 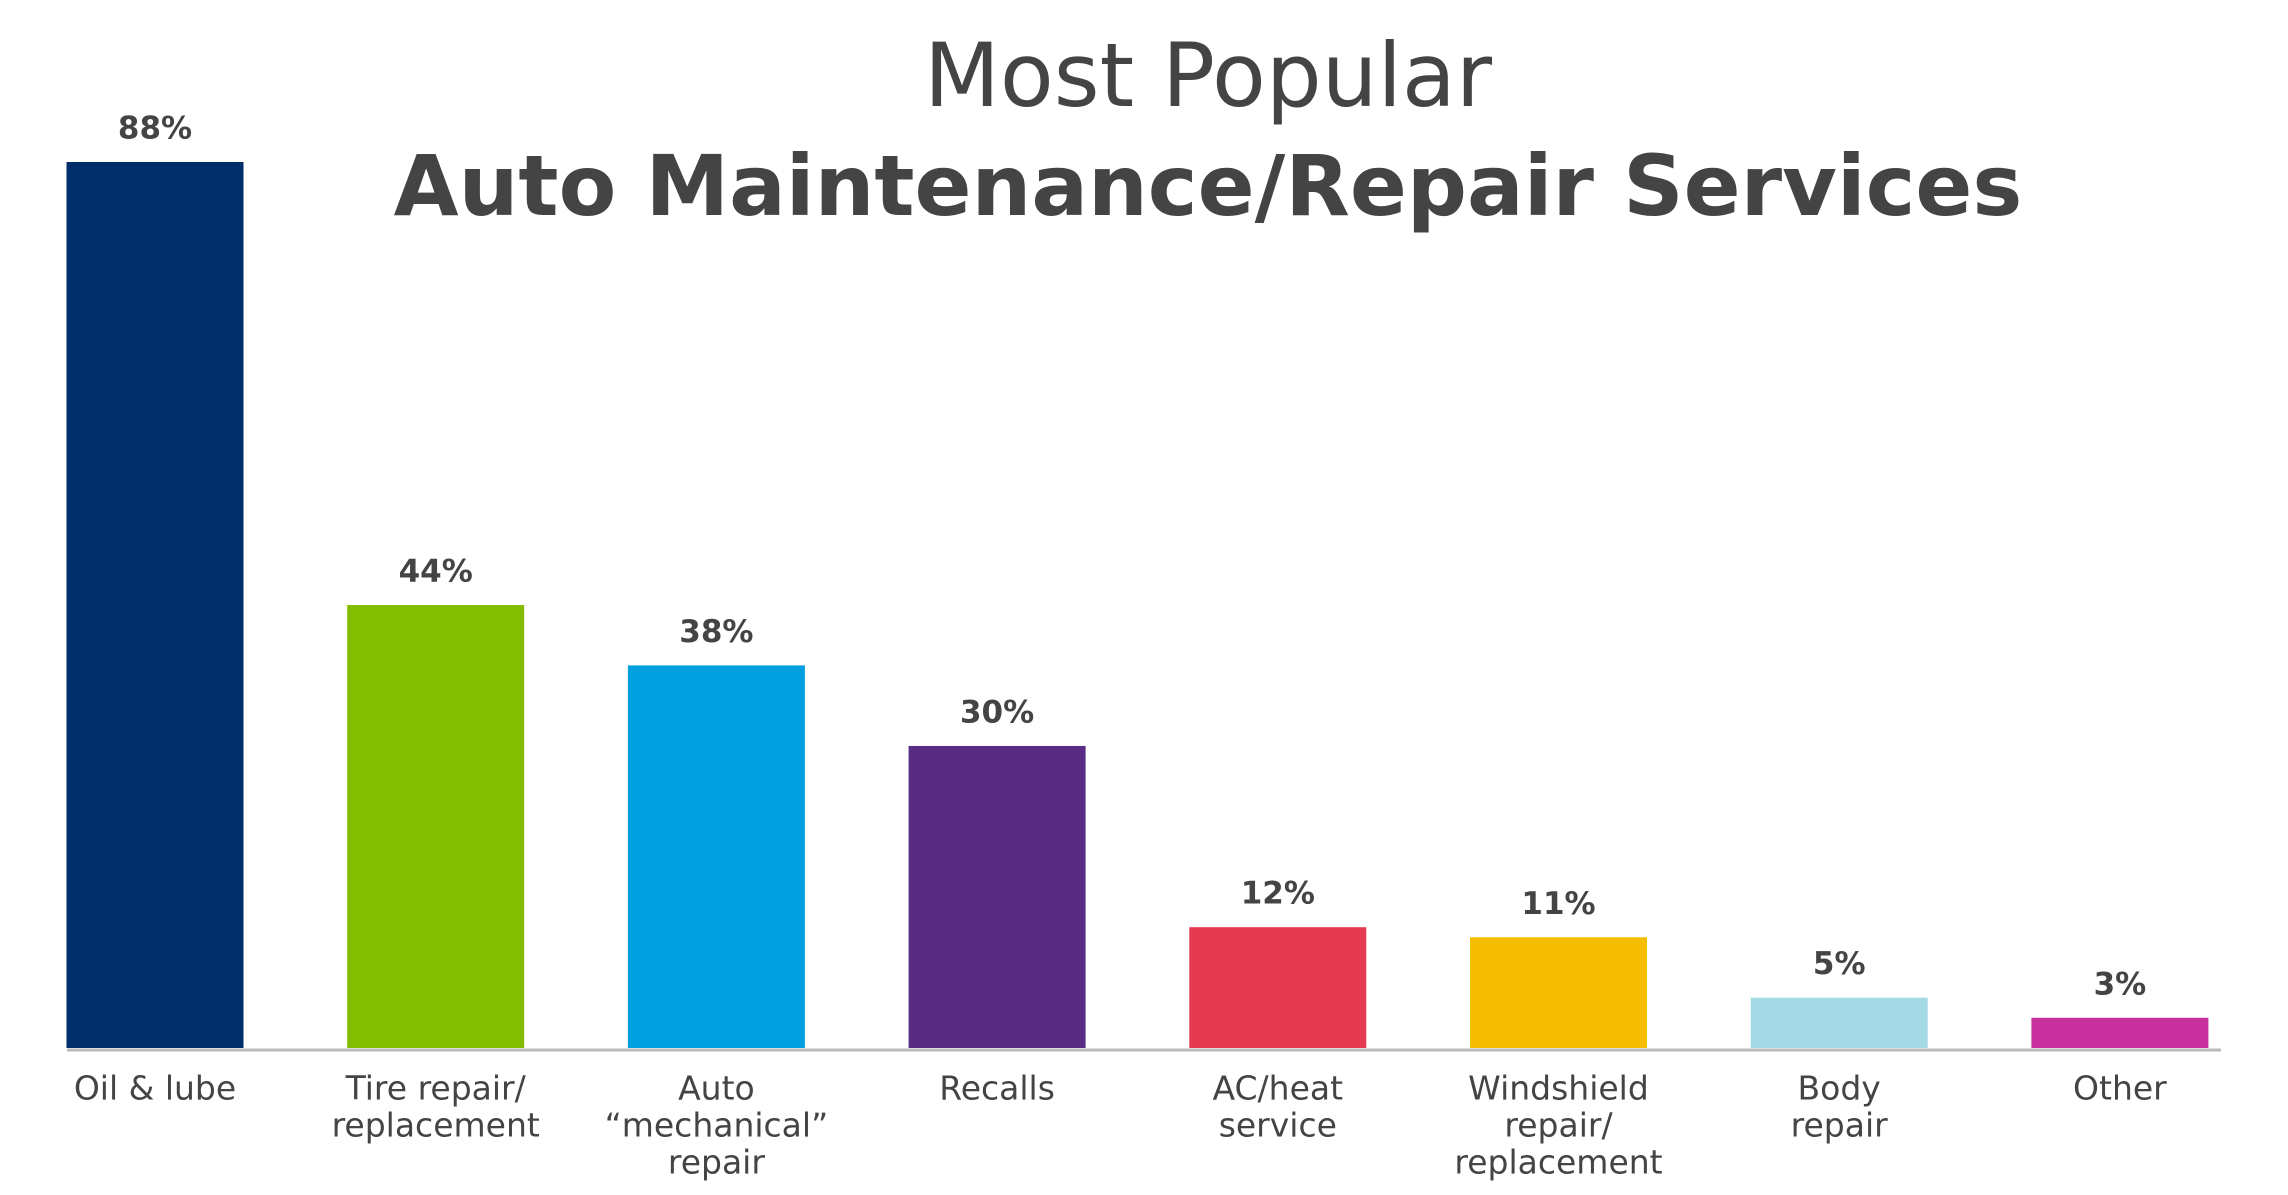 I want to click on x-tick-label: Auto, so click(x=716, y=1088).